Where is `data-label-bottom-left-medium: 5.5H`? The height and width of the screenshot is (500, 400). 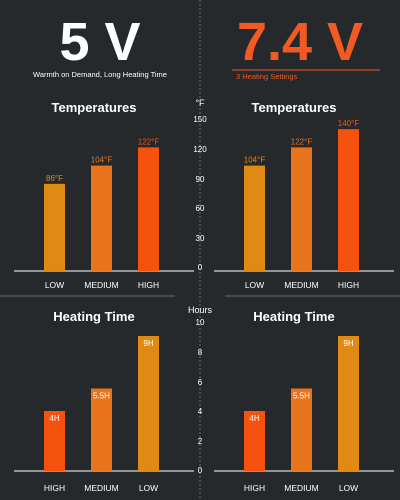 data-label-bottom-left-medium: 5.5H is located at coordinates (101, 396).